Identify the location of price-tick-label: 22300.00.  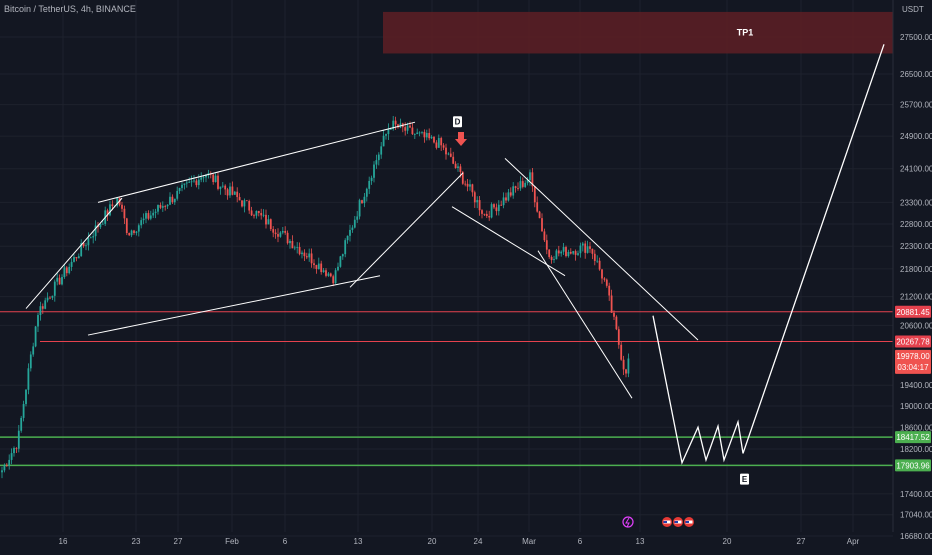
(916, 246).